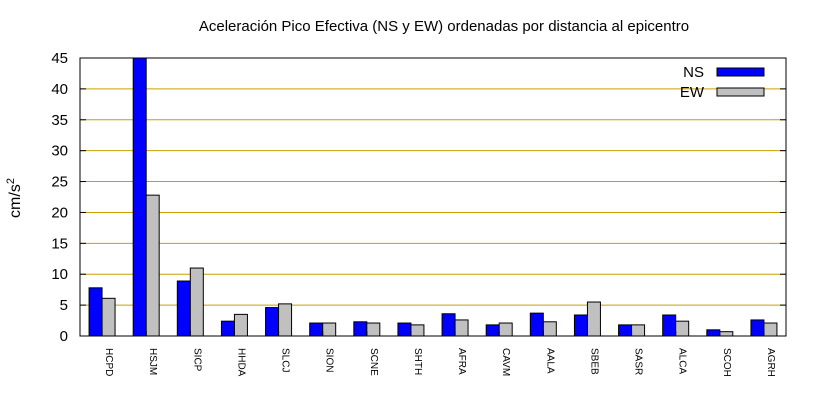  Describe the element at coordinates (329, 360) in the screenshot. I see `x-tick-label-sion: SION` at that location.